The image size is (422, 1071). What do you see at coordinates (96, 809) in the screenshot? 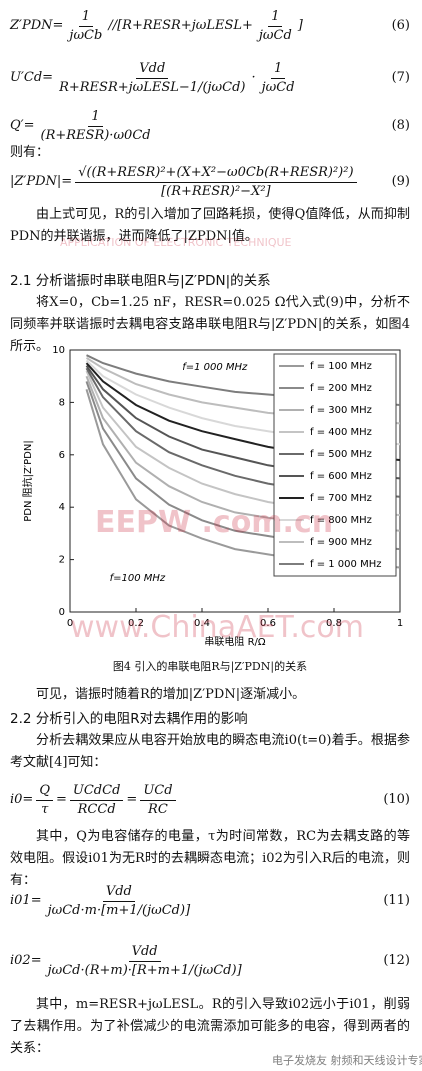
I see `denominator: RCCd` at bounding box center [96, 809].